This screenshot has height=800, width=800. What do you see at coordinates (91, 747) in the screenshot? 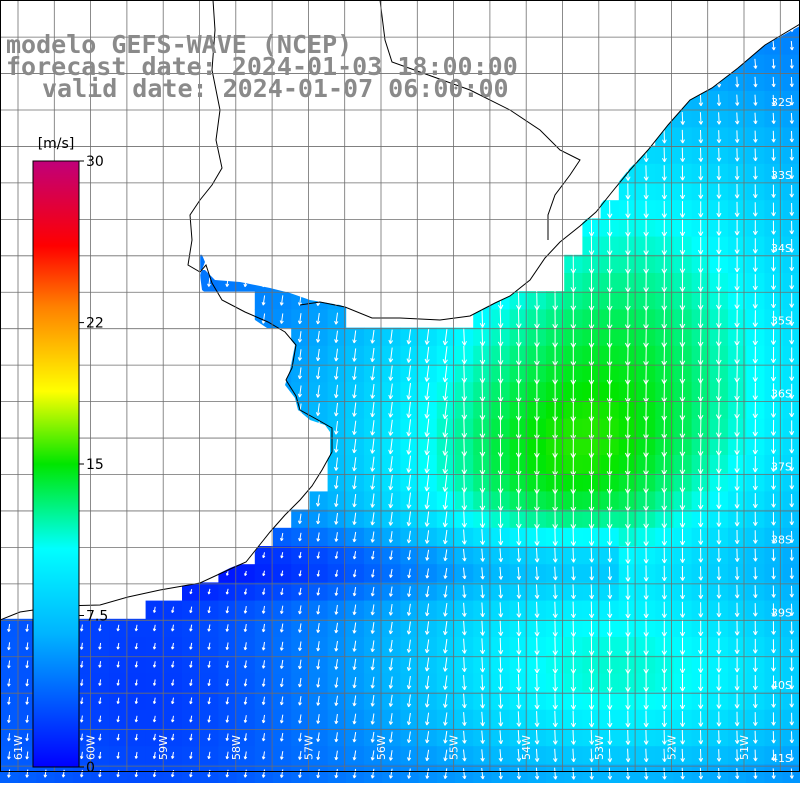
I see `lon-label: 60W` at bounding box center [91, 747].